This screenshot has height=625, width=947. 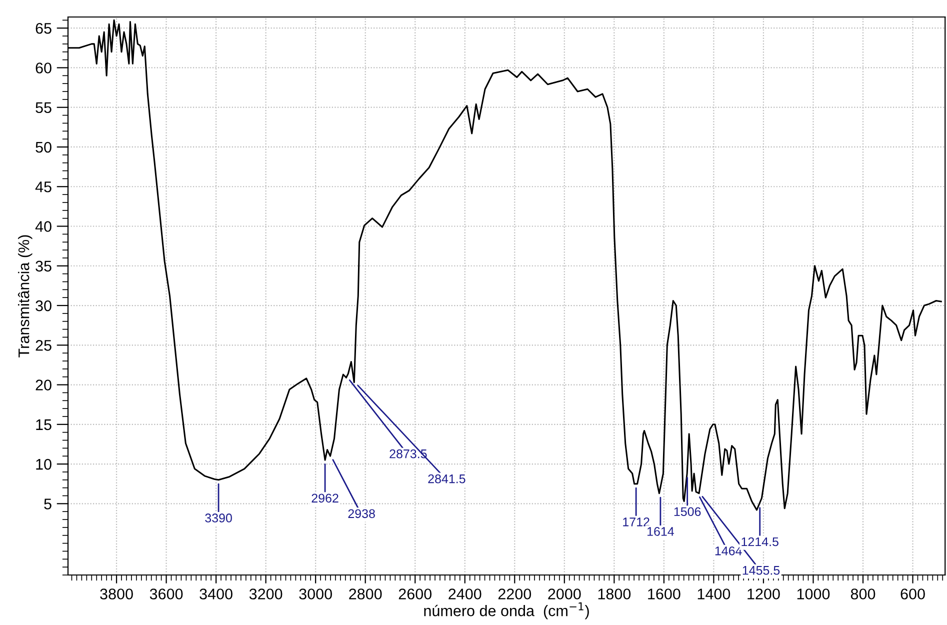 I want to click on annotation: 1464, so click(x=728, y=551).